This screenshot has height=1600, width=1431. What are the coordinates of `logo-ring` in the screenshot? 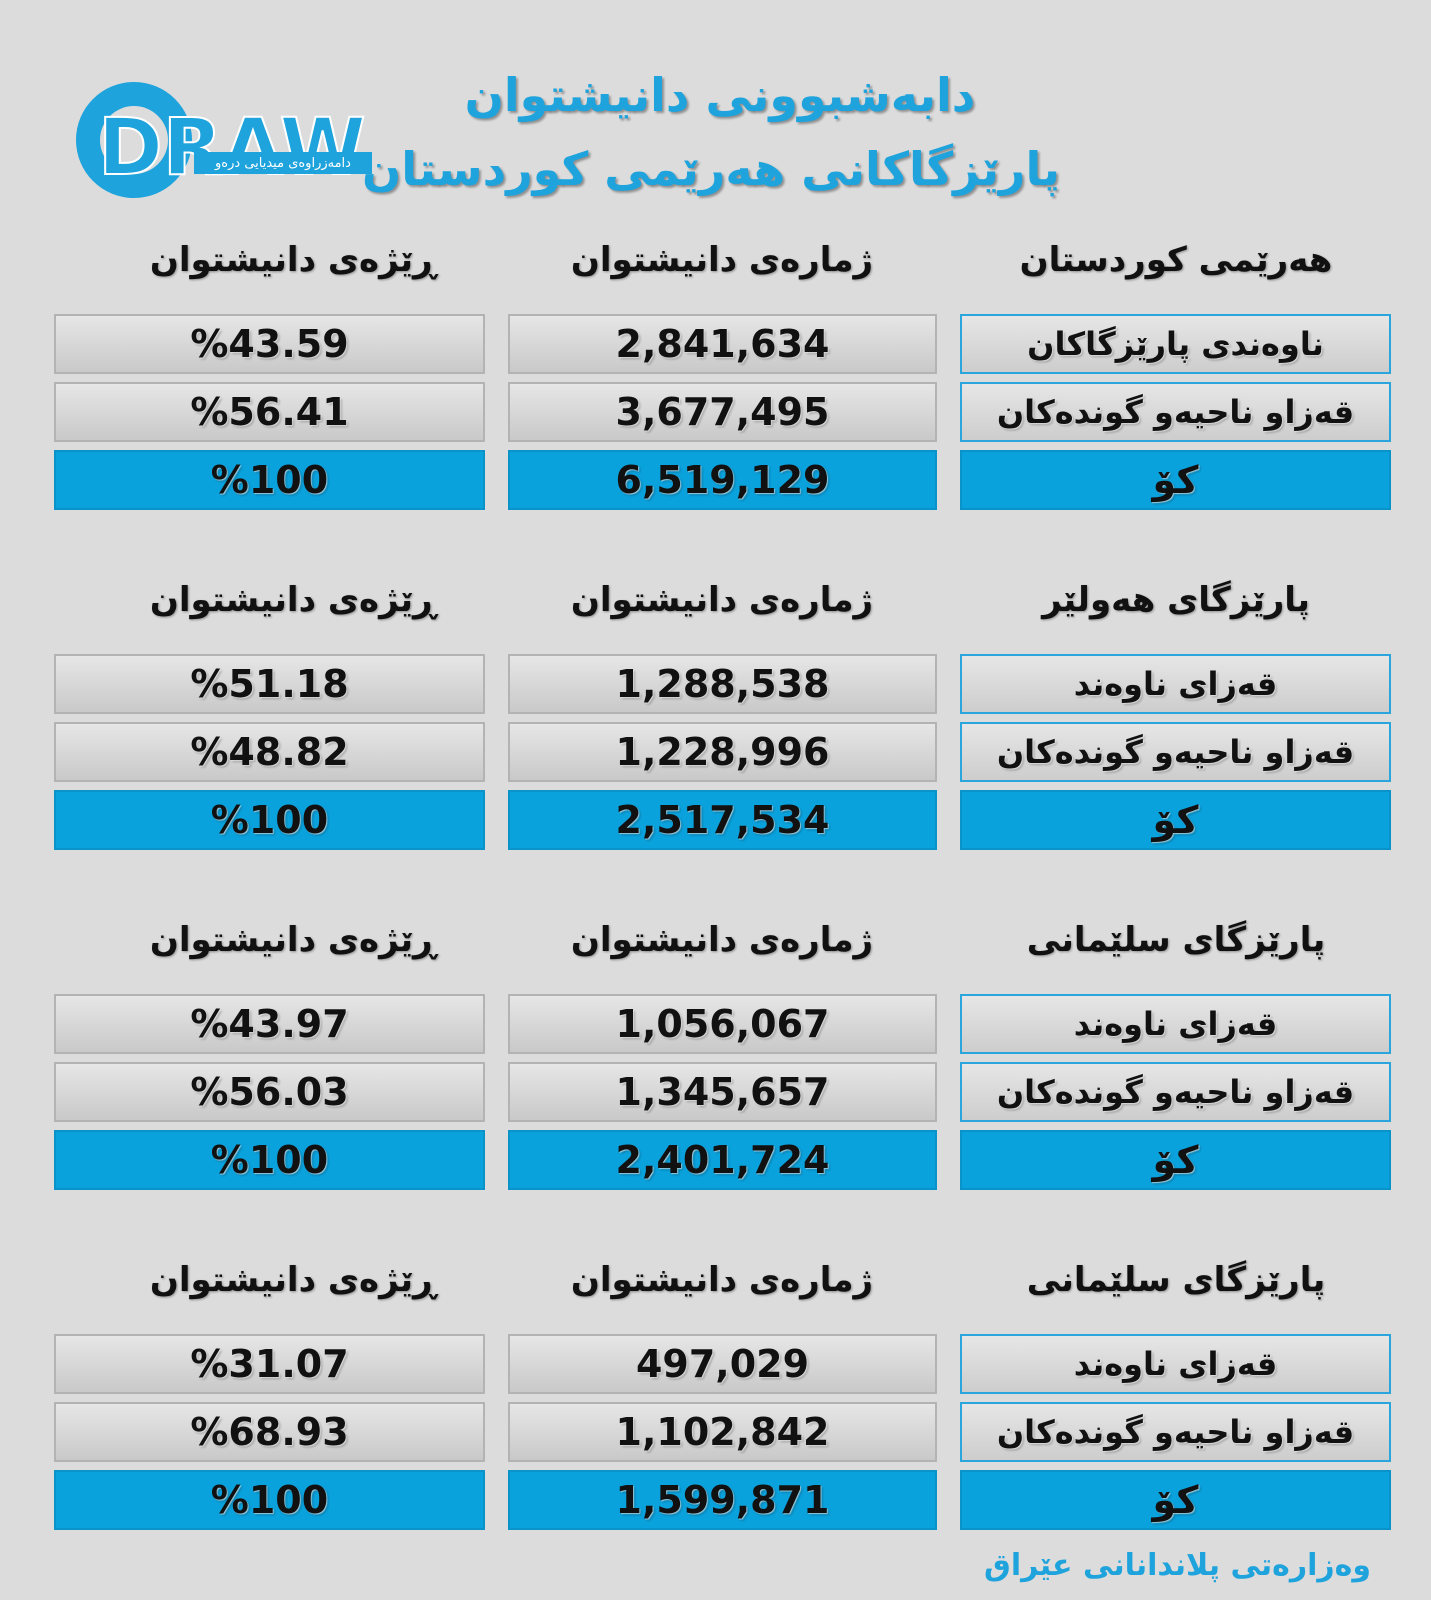 It's located at (134, 140).